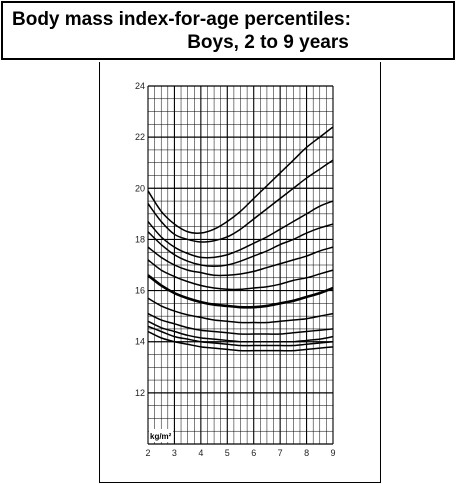 This screenshot has height=484, width=461. Describe the element at coordinates (181, 19) in the screenshot. I see `chart-title-line1: Body mass index-for-age percentiles:` at that location.